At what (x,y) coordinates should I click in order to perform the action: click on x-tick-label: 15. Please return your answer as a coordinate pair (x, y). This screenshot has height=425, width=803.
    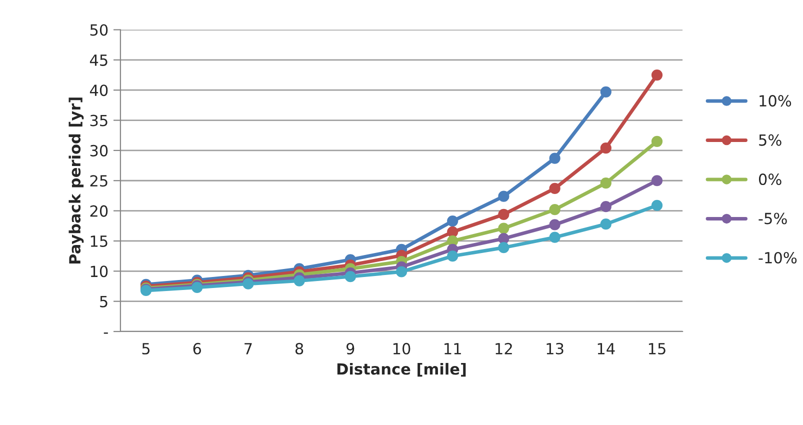
    Looking at the image, I should click on (657, 348).